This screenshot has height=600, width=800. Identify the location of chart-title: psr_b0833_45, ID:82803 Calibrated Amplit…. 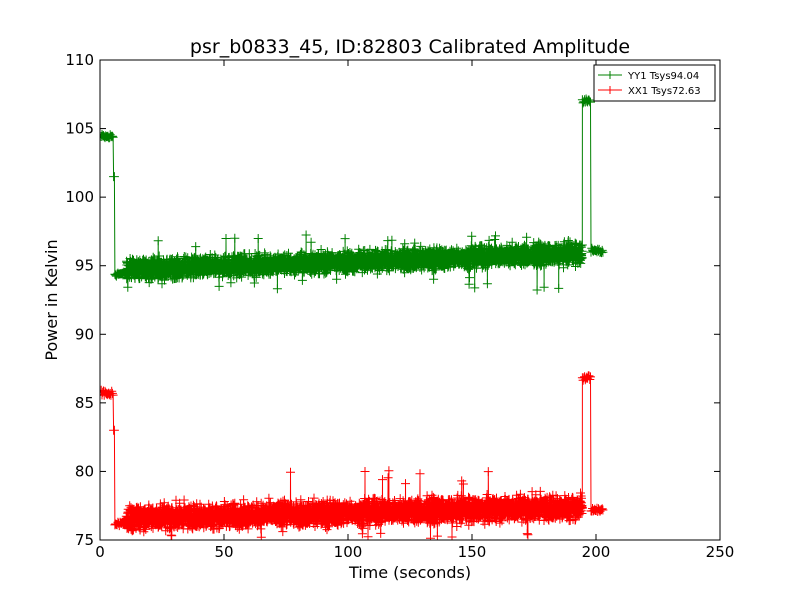
(410, 47).